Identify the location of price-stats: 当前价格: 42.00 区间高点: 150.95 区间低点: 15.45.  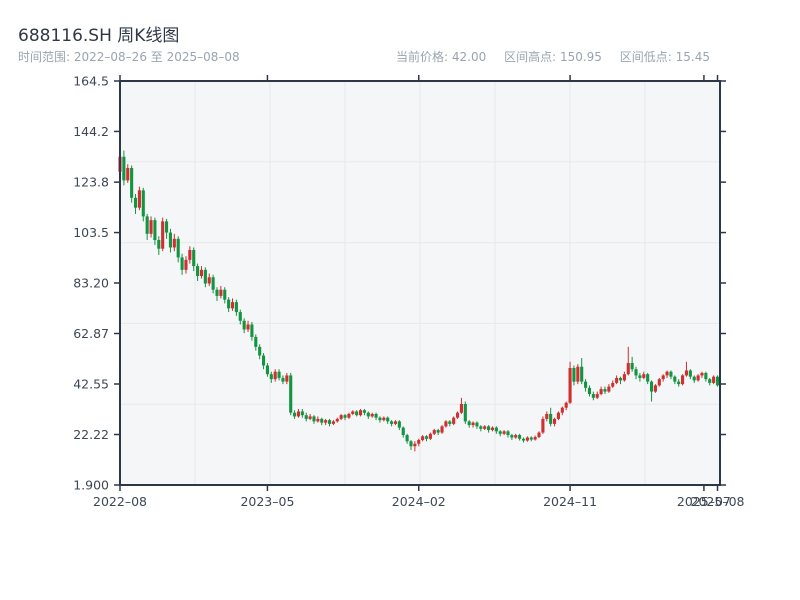
(560, 56).